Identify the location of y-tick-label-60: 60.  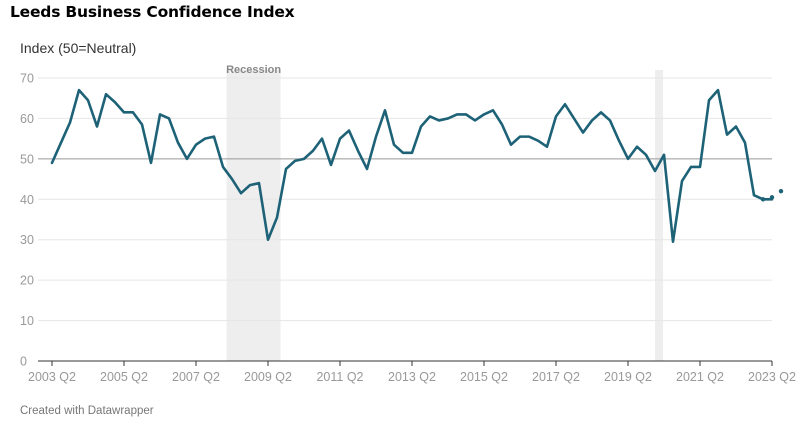
(27, 119).